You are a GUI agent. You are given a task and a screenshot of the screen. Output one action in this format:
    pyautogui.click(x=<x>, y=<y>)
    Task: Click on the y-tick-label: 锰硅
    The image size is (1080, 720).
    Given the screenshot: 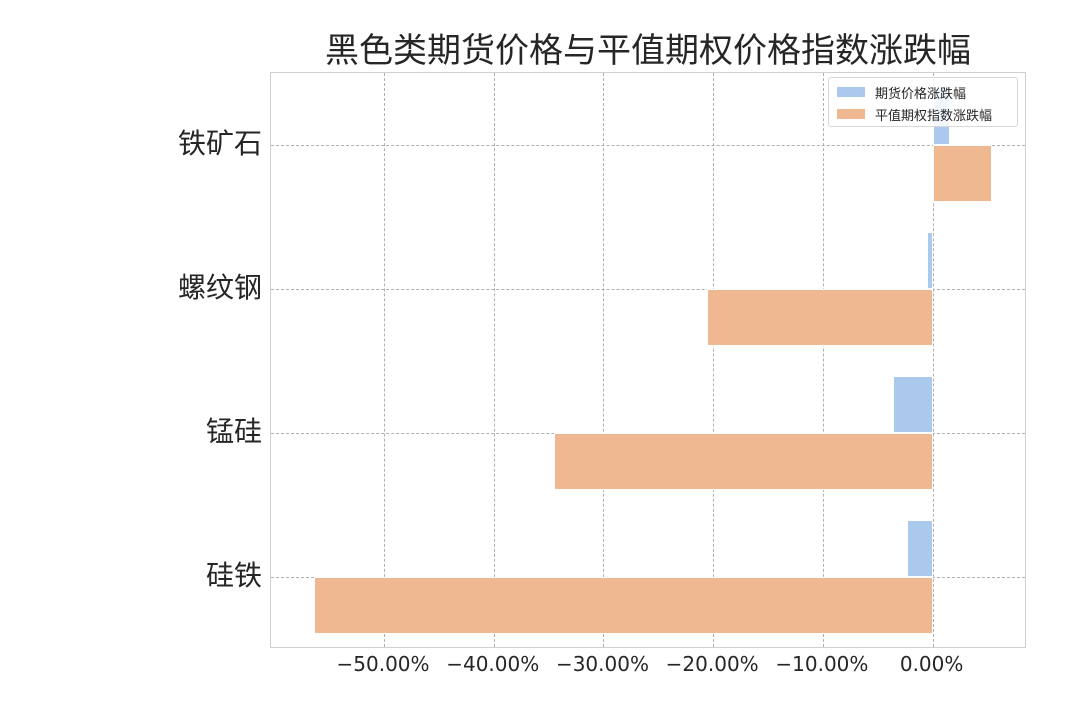 What is the action you would take?
    pyautogui.click(x=233, y=431)
    